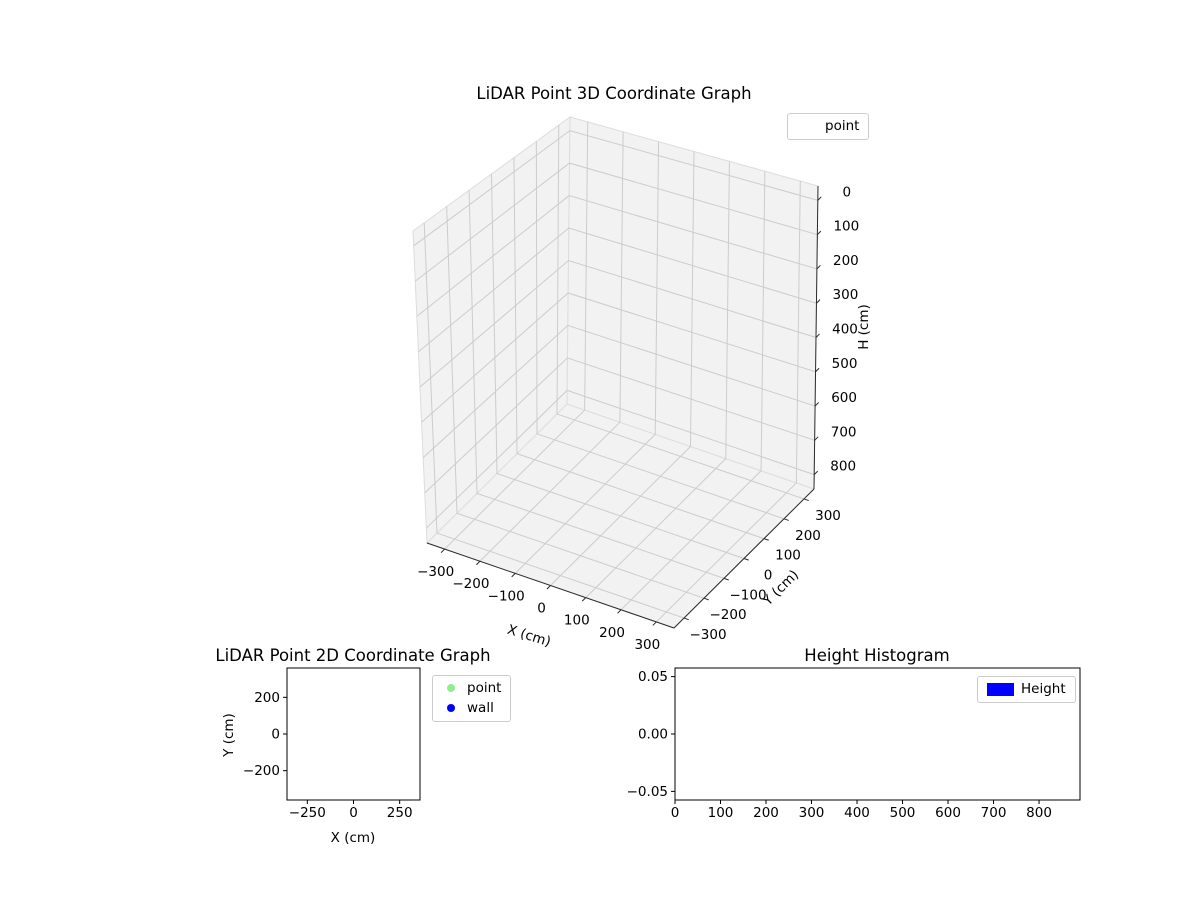  I want to click on legend-item: Height, so click(1026, 689).